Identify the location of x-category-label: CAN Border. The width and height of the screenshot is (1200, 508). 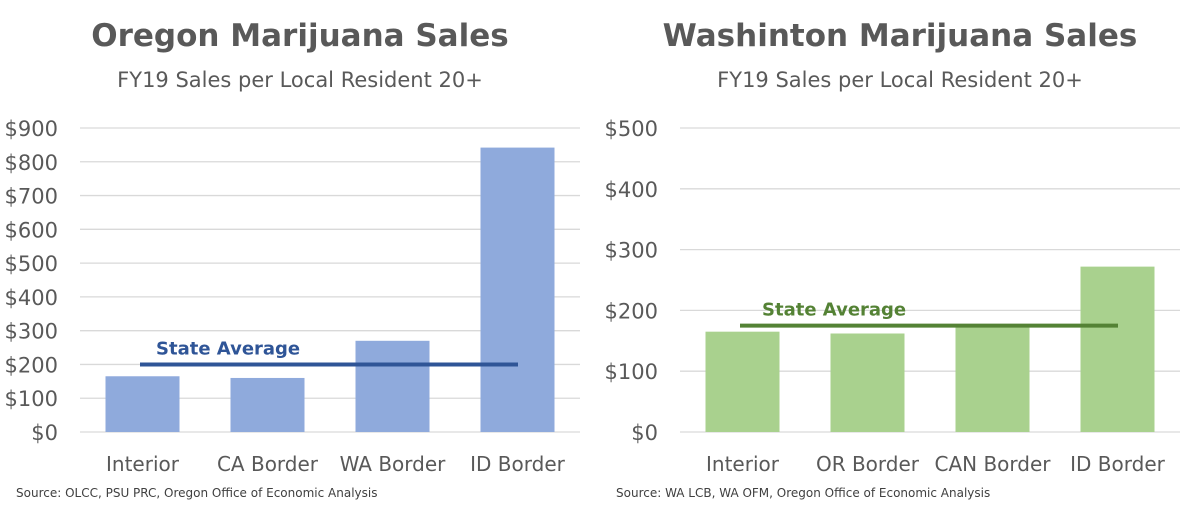
(992, 464).